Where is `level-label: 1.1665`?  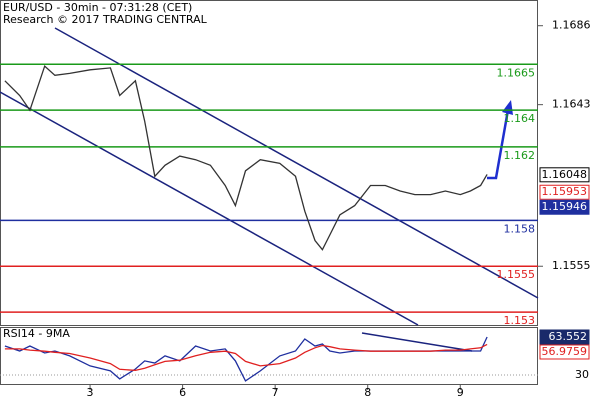 level-label: 1.1665 is located at coordinates (516, 72).